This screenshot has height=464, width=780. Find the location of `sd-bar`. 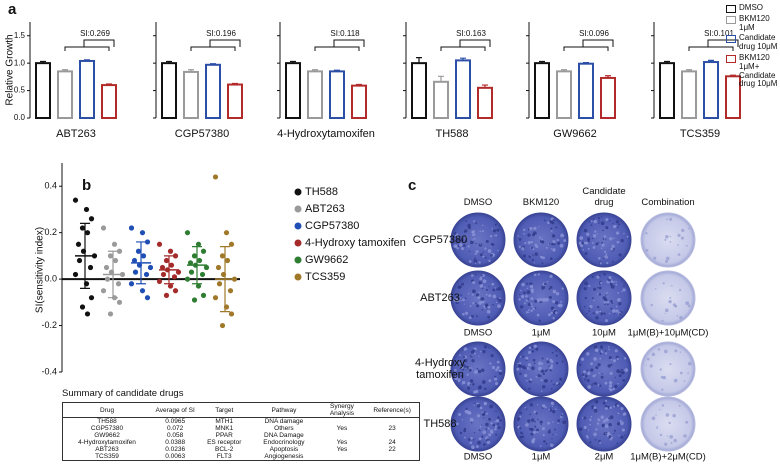

sd-bar is located at coordinates (85, 255).